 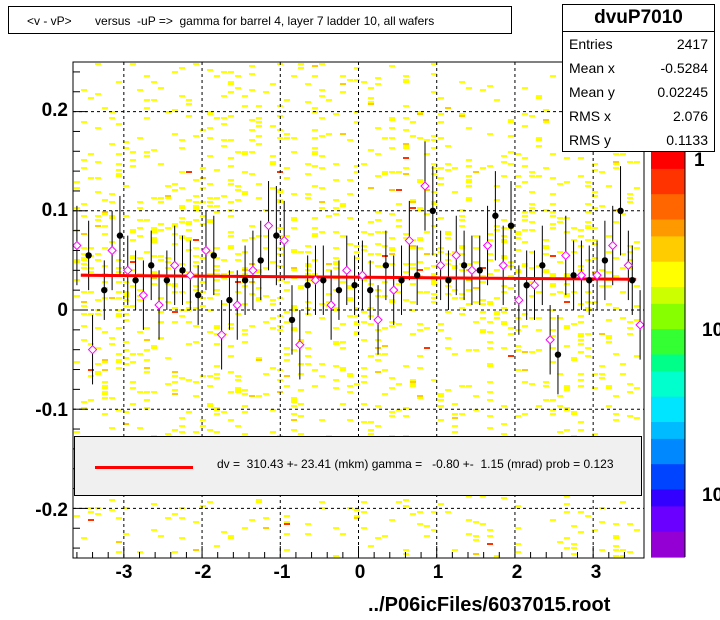 What do you see at coordinates (360, 572) in the screenshot?
I see `x-tick-label: 0` at bounding box center [360, 572].